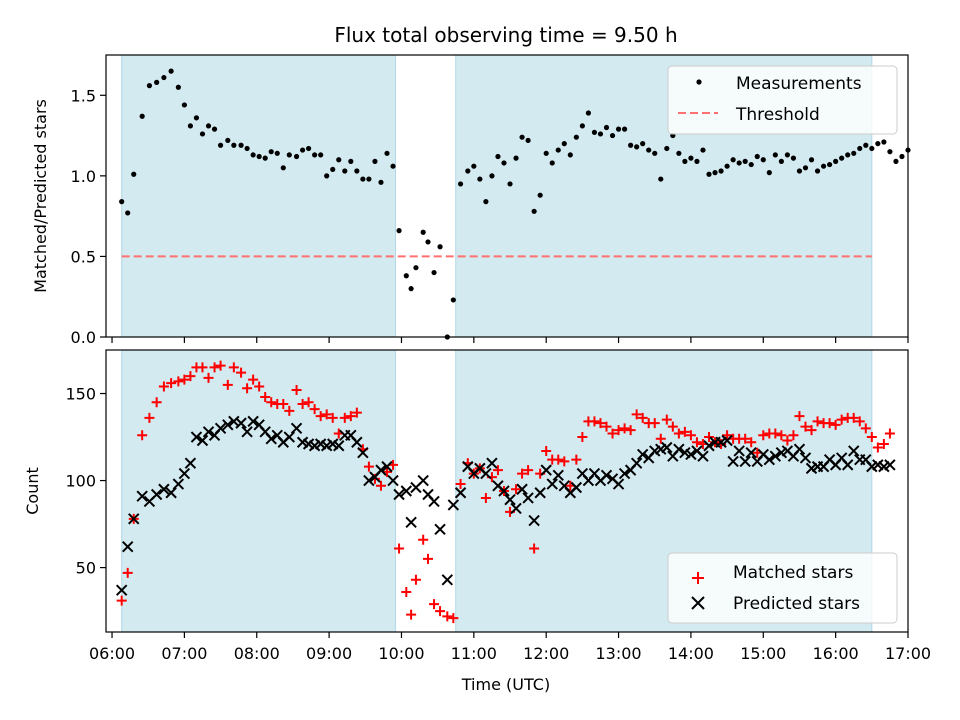 Image resolution: width=960 pixels, height=720 pixels. What do you see at coordinates (329, 653) in the screenshot?
I see `x-tick-label: 09:00` at bounding box center [329, 653].